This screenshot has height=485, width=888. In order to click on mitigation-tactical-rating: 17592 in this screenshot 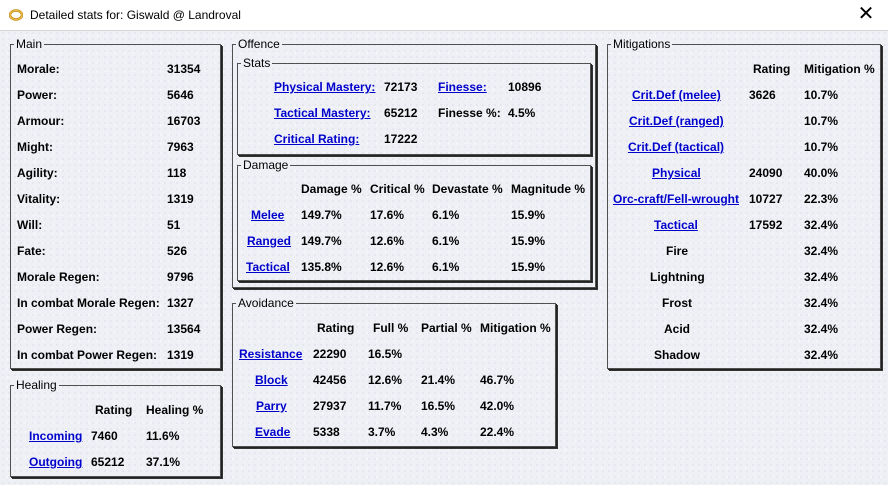, I will do `click(766, 225)`.